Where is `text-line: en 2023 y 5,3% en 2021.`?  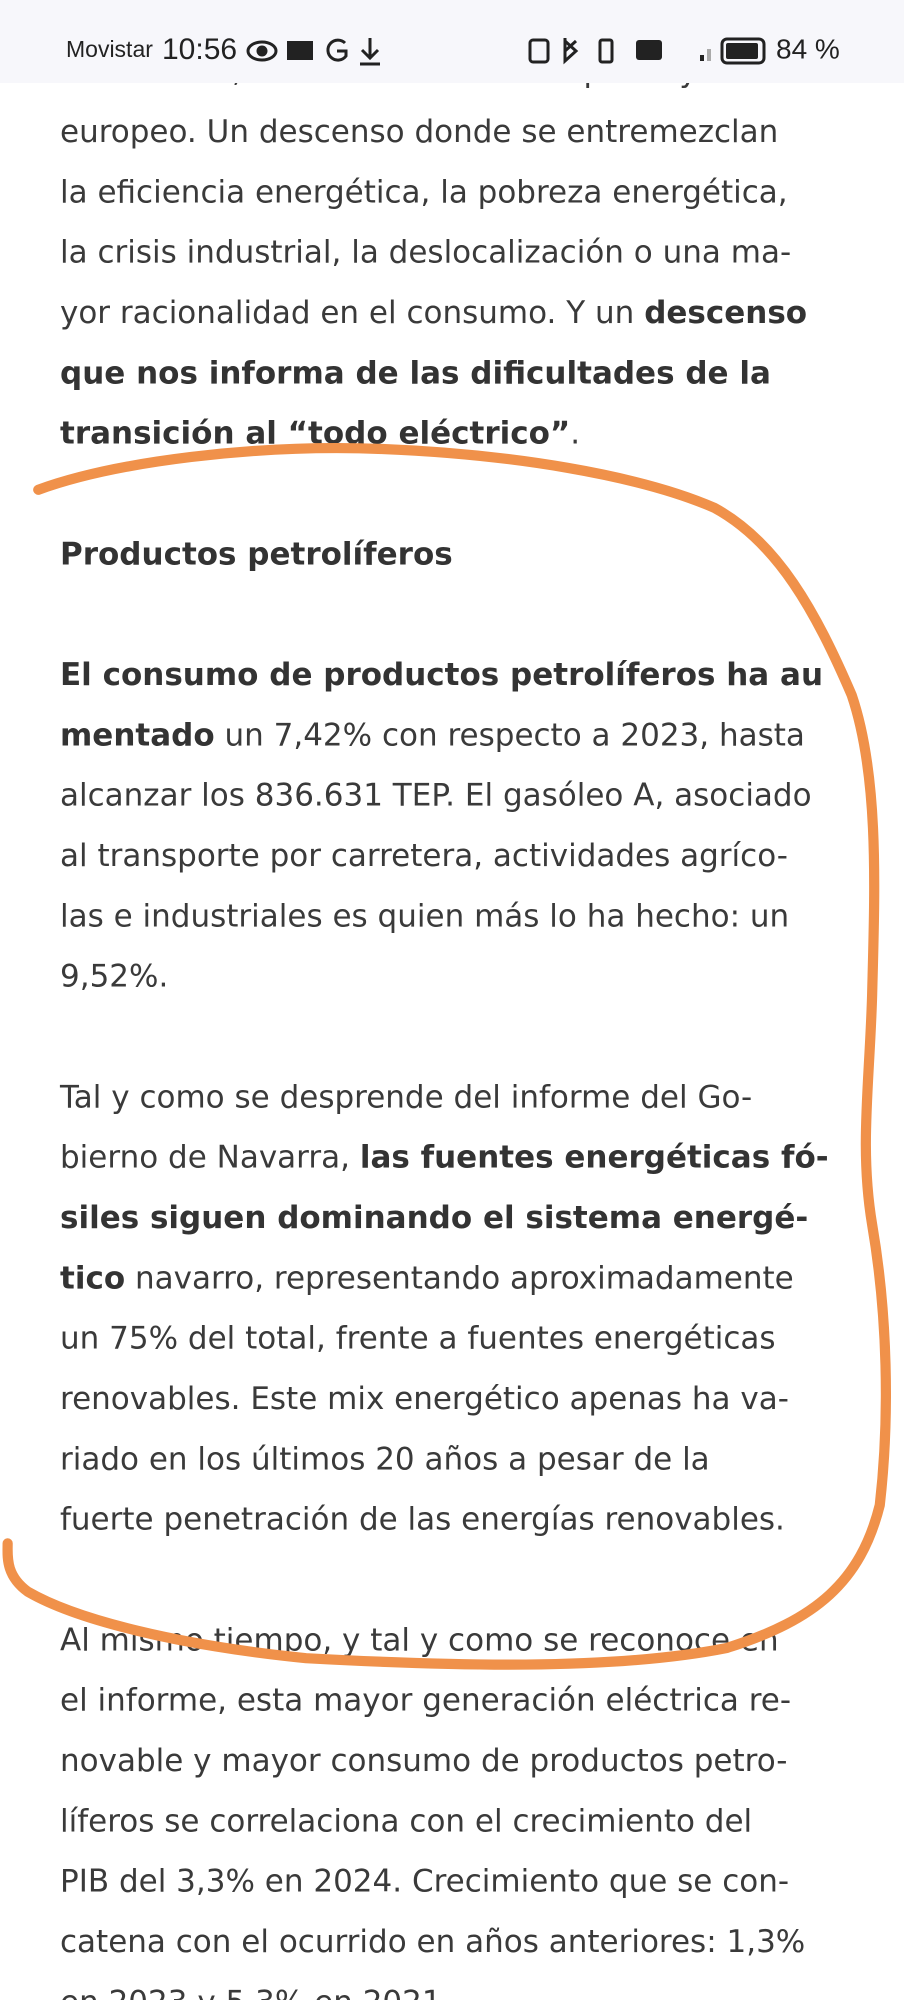
text-line: en 2023 y 5,3% en 2021. is located at coordinates (255, 1992).